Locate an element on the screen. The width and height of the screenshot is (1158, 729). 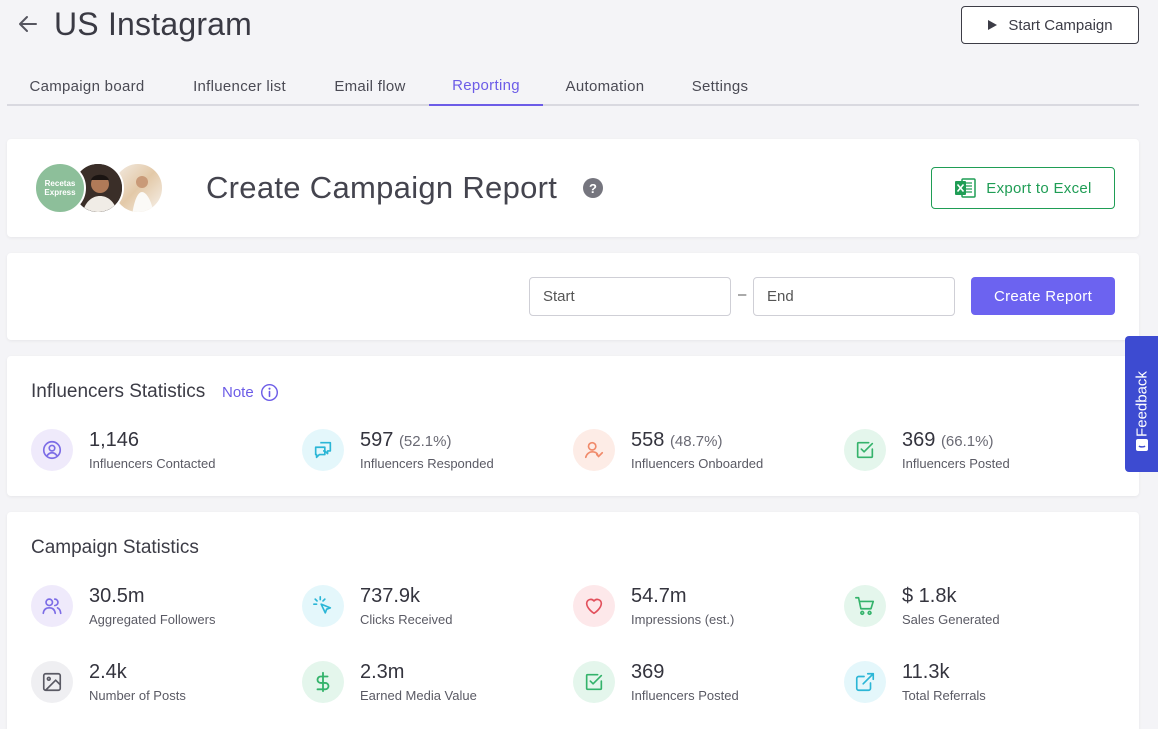
feedback-icon is located at coordinates (1142, 445).